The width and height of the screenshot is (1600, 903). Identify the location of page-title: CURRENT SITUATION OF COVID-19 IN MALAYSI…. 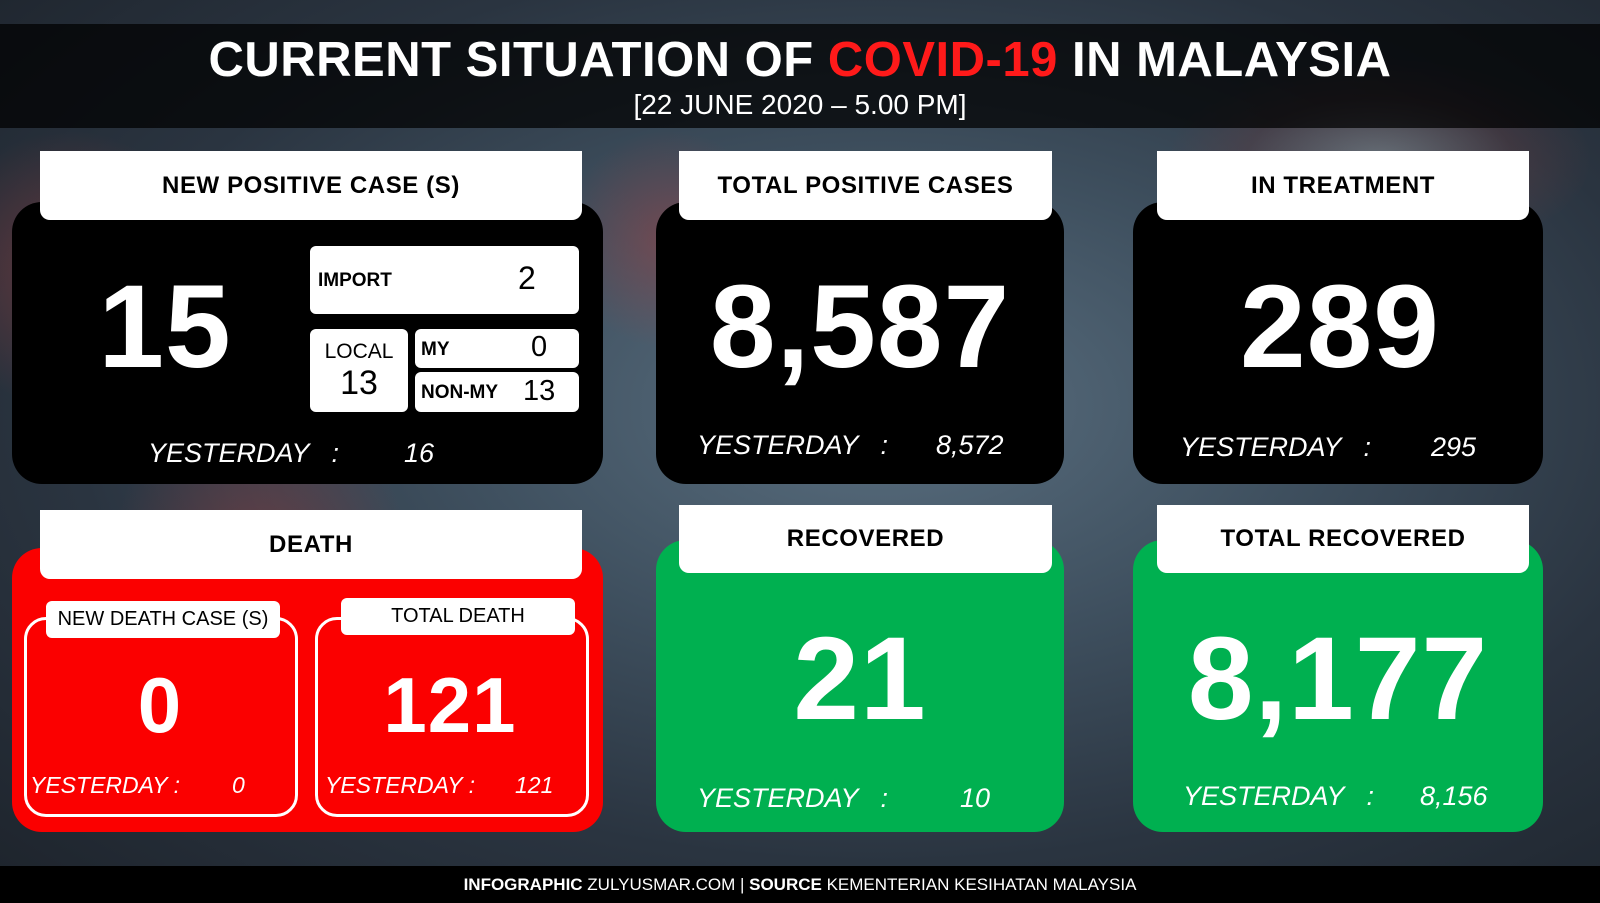
(800, 56).